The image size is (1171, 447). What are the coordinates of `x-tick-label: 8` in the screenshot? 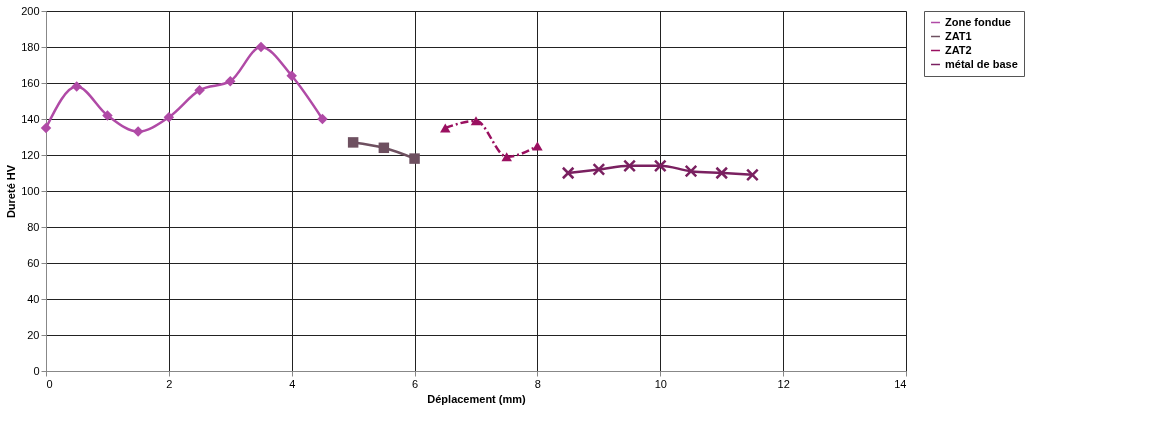 It's located at (537, 383).